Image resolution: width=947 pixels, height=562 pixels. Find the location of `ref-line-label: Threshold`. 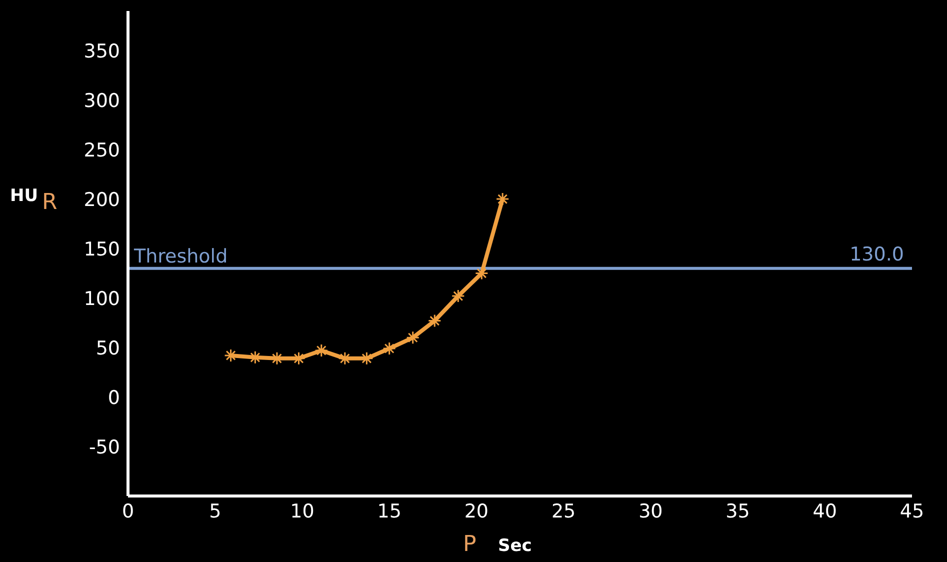

ref-line-label: Threshold is located at coordinates (180, 256).